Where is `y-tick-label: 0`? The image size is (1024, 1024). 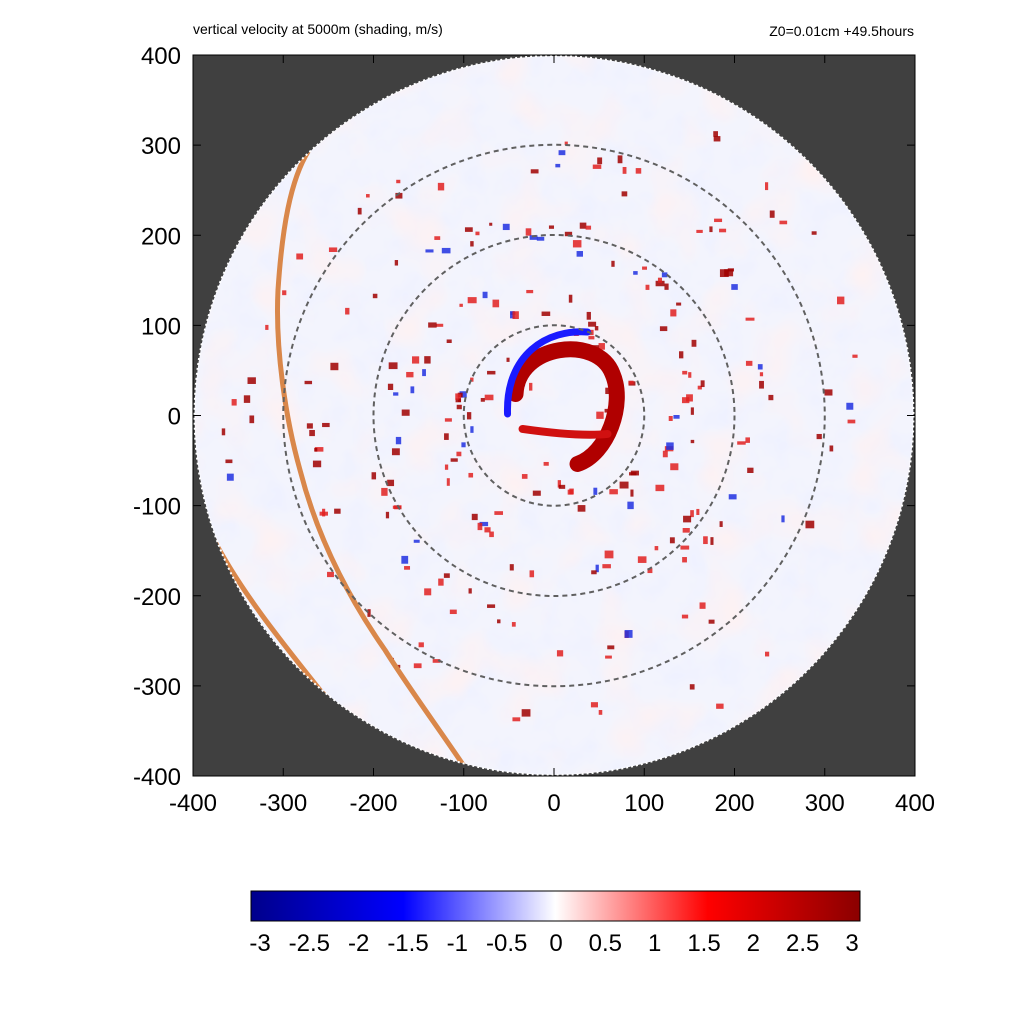 y-tick-label: 0 is located at coordinates (174, 417).